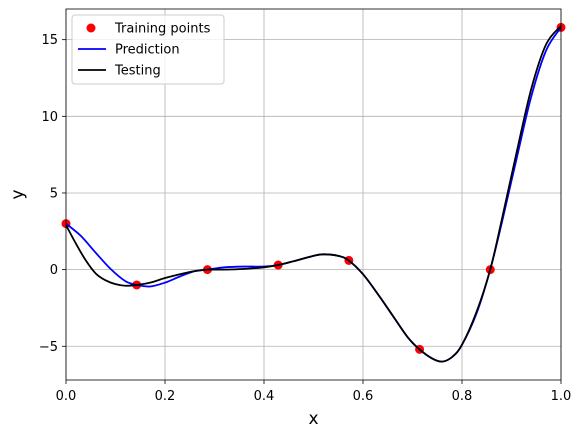  I want to click on x-tick-label: 0.0, so click(66, 396).